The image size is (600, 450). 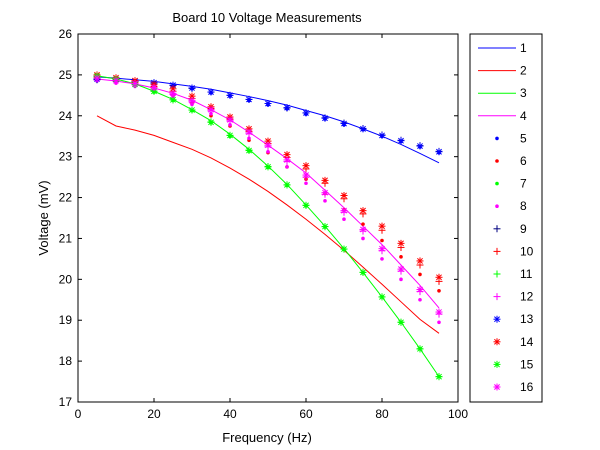 What do you see at coordinates (527, 251) in the screenshot?
I see `legend-label: 10` at bounding box center [527, 251].